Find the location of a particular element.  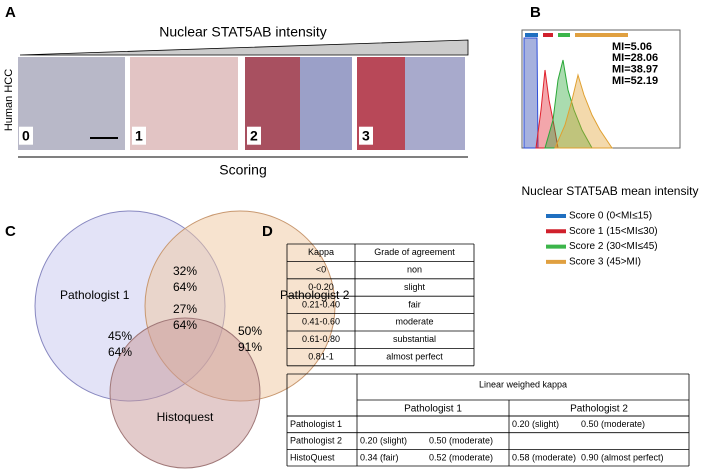

image-label: 1 is located at coordinates (139, 136).